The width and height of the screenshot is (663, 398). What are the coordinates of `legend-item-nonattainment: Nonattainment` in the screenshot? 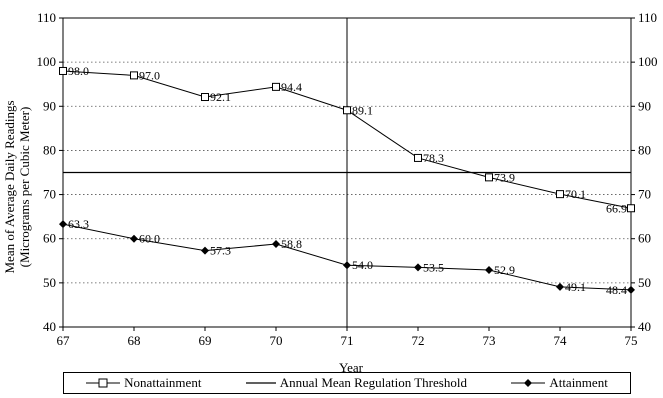 It's located at (143, 383).